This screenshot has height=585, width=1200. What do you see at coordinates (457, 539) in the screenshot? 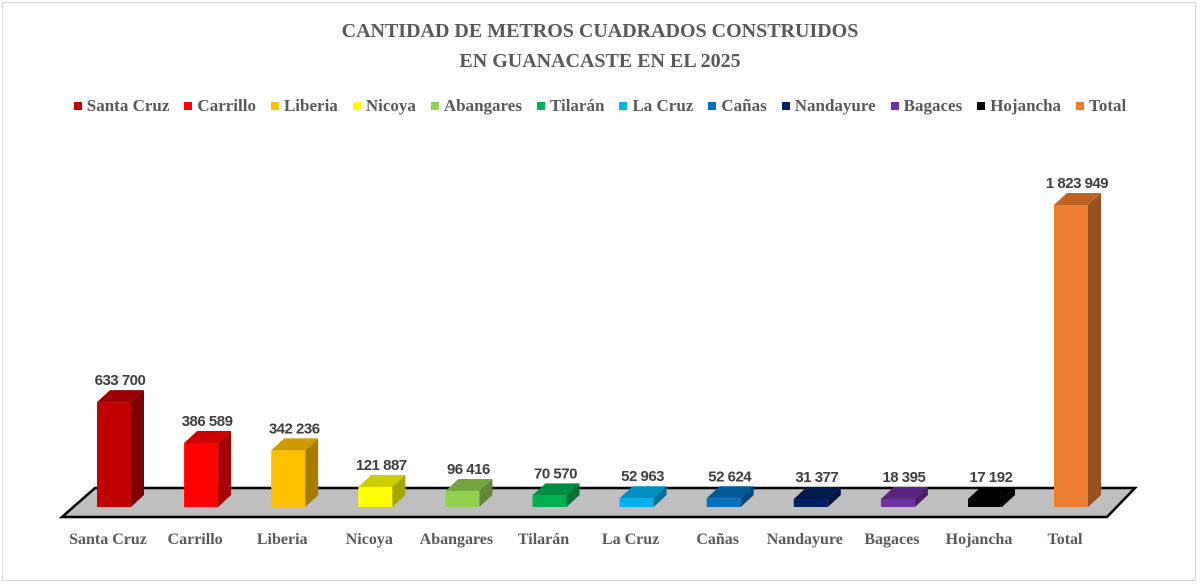
I see `category-label: Abangares` at bounding box center [457, 539].